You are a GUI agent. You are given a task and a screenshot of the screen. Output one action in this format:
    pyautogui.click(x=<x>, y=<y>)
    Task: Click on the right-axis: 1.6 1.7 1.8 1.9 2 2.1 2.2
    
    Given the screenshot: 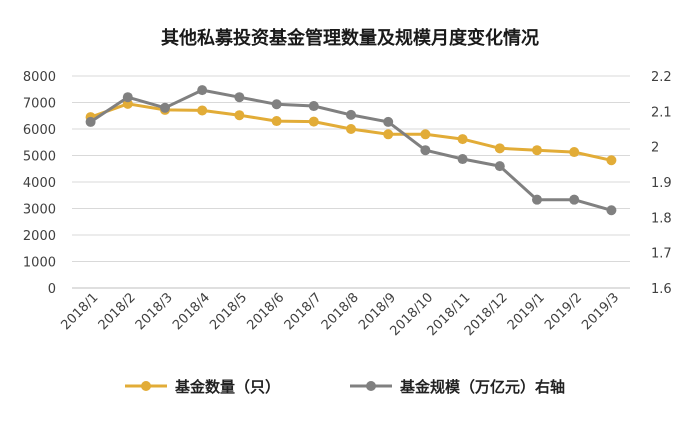 What is the action you would take?
    pyautogui.click(x=661, y=183)
    